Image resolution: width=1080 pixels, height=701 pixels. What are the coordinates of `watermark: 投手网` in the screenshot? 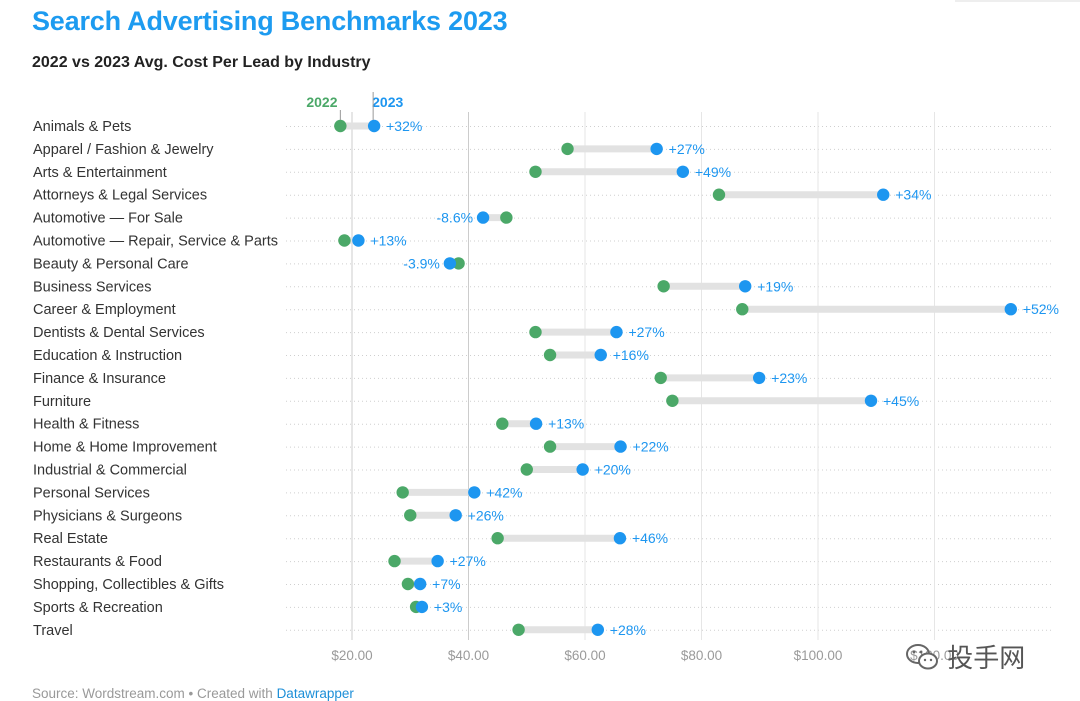 It's located at (965, 656).